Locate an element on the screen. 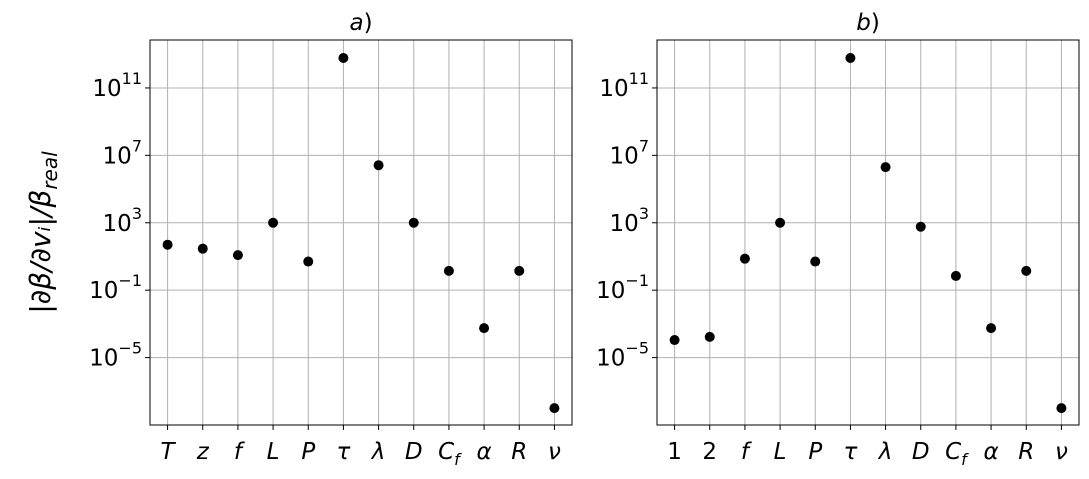  x-tick-label: z is located at coordinates (203, 452).